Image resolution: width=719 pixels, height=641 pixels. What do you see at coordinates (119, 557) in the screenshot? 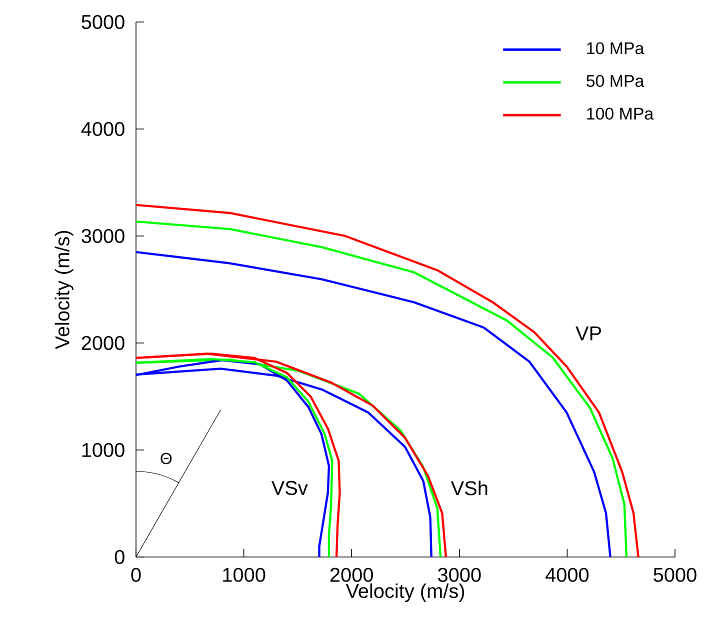
I see `y-tick-label: 0` at bounding box center [119, 557].